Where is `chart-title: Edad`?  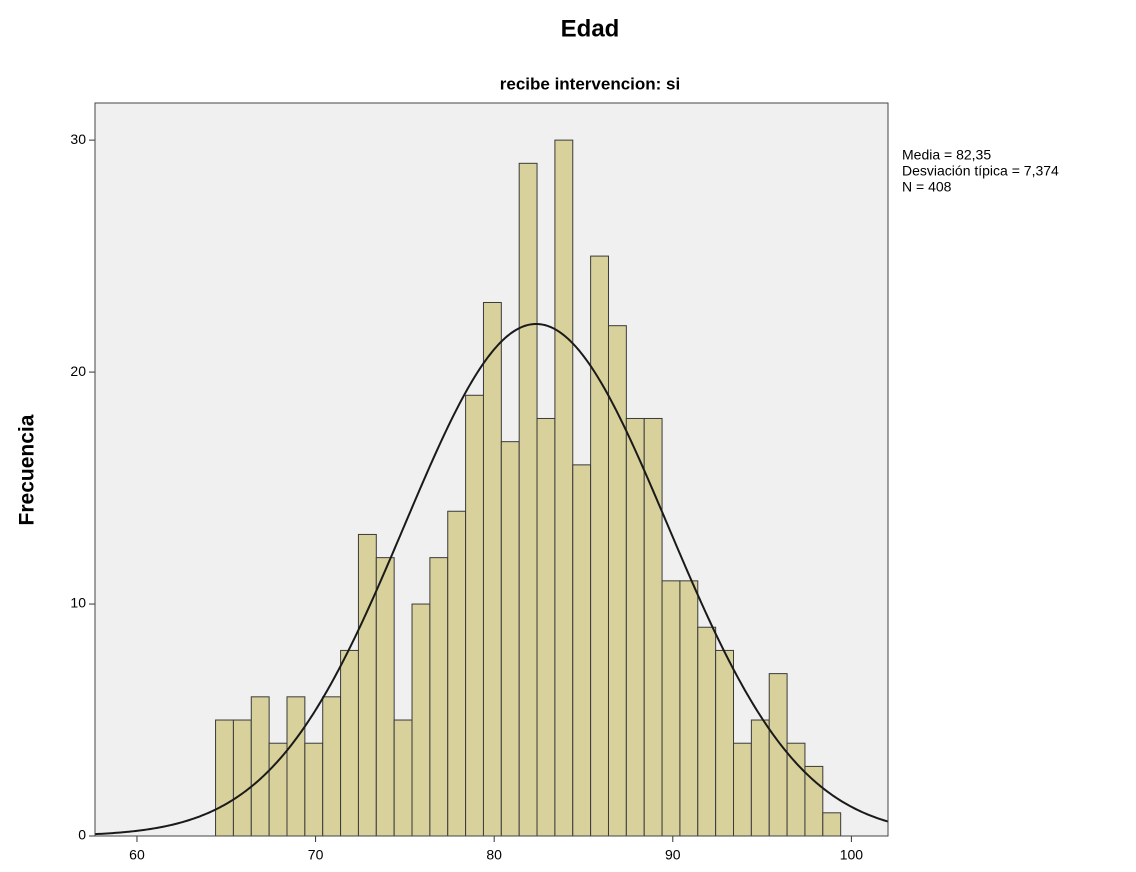
chart-title: Edad is located at coordinates (590, 28).